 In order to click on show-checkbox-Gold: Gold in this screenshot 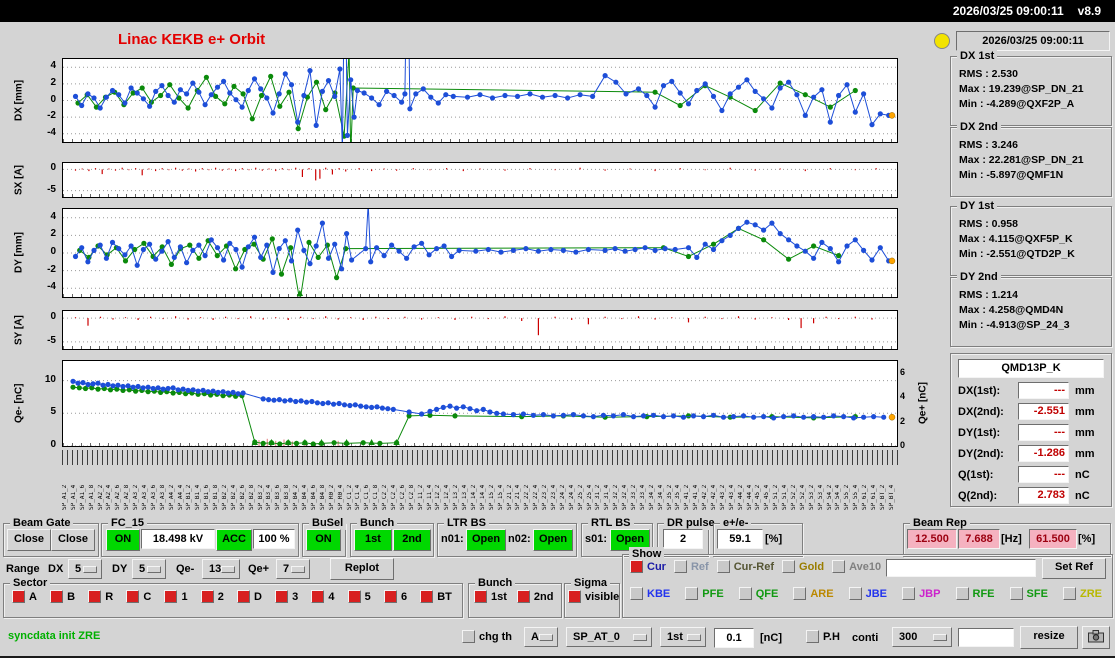, I will do `click(803, 566)`.